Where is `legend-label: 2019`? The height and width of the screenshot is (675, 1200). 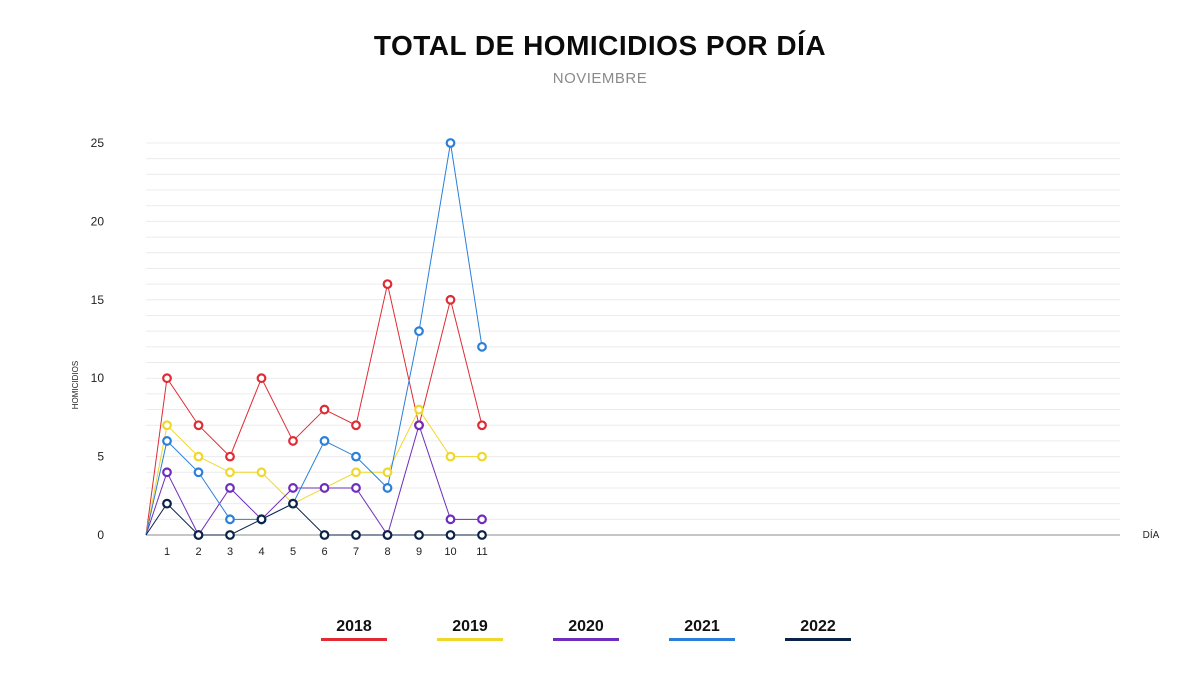
legend-label: 2019 is located at coordinates (470, 626).